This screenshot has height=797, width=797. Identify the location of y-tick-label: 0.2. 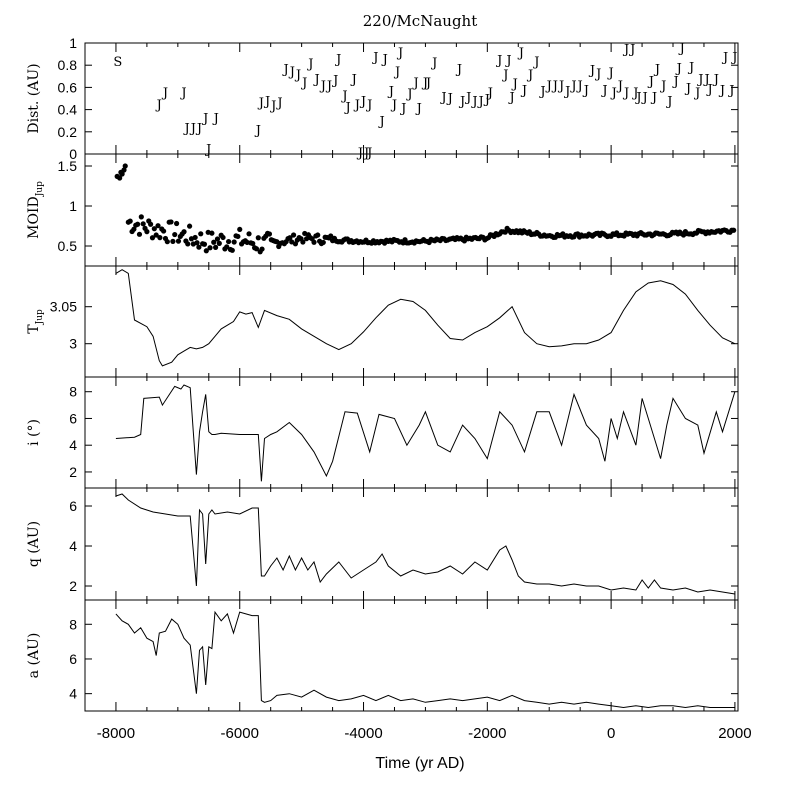
(68, 132).